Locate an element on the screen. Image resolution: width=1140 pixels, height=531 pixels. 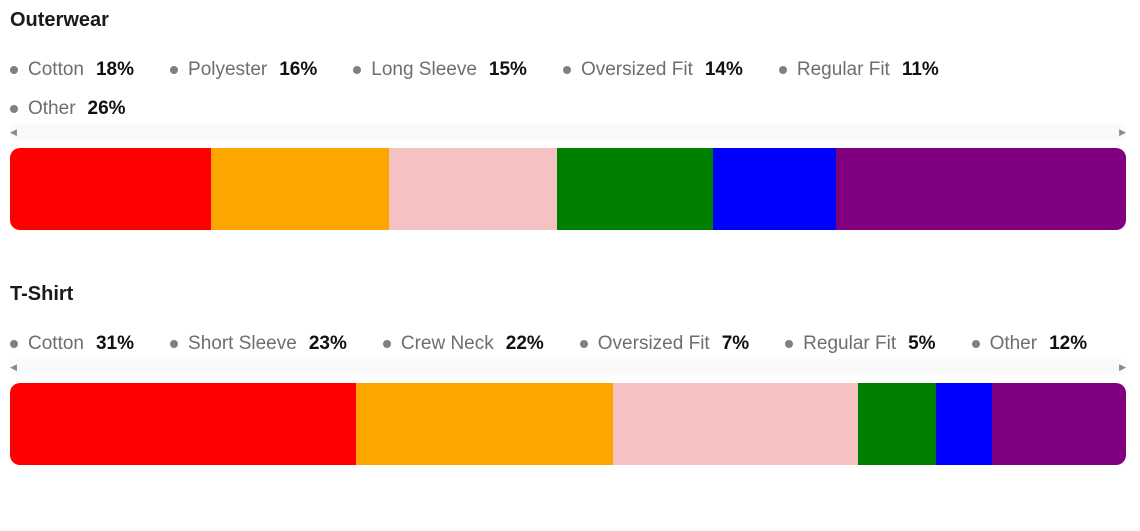
legend-value: 31% is located at coordinates (115, 343).